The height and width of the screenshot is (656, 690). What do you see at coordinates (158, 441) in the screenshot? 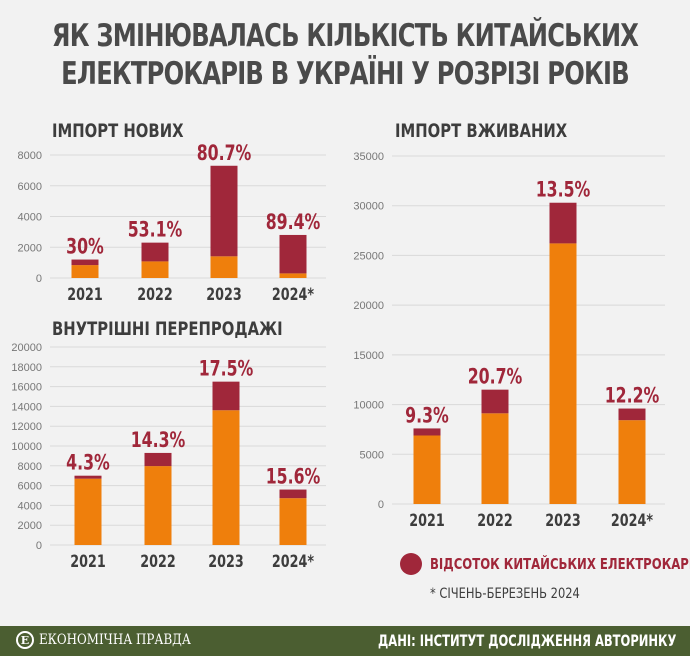
I see `data-label: 14.3%` at bounding box center [158, 441].